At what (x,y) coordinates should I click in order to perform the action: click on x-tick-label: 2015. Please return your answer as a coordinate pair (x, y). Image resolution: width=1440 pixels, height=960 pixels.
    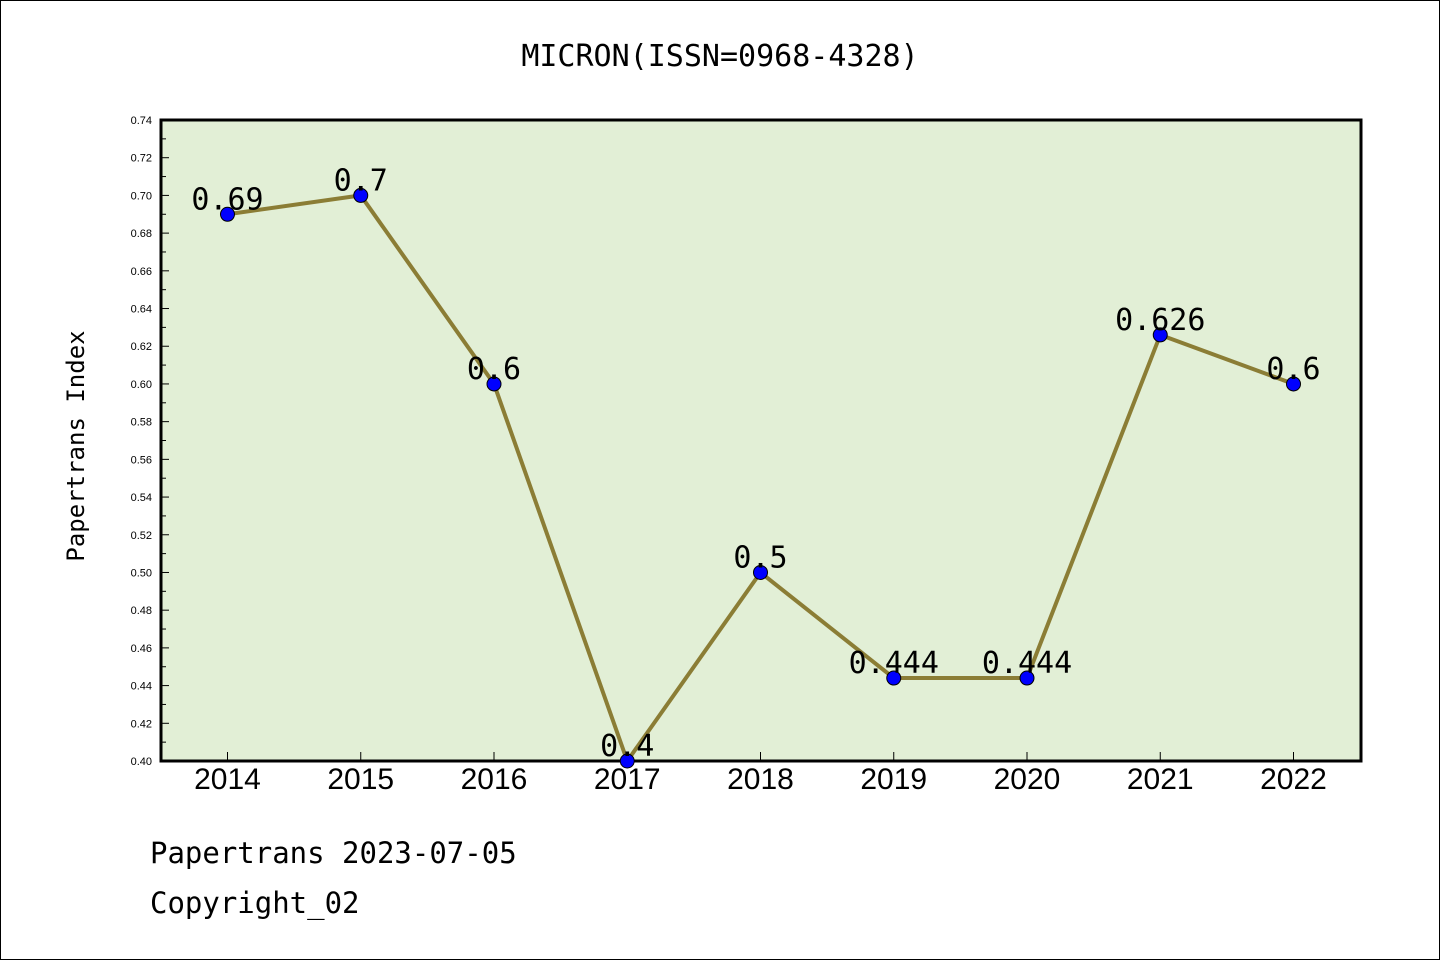
    Looking at the image, I should click on (360, 779).